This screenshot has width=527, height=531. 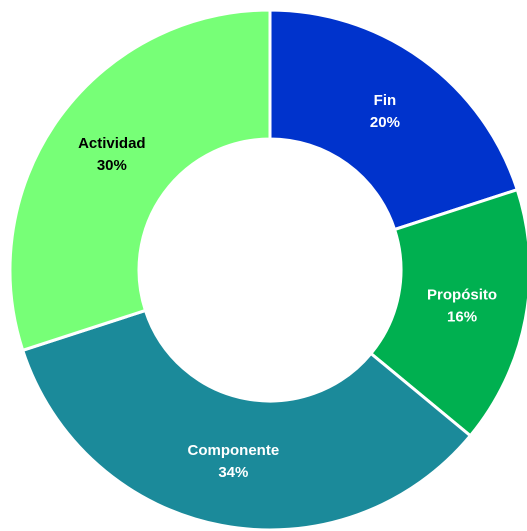 What do you see at coordinates (385, 100) in the screenshot?
I see `slice-label: Fin` at bounding box center [385, 100].